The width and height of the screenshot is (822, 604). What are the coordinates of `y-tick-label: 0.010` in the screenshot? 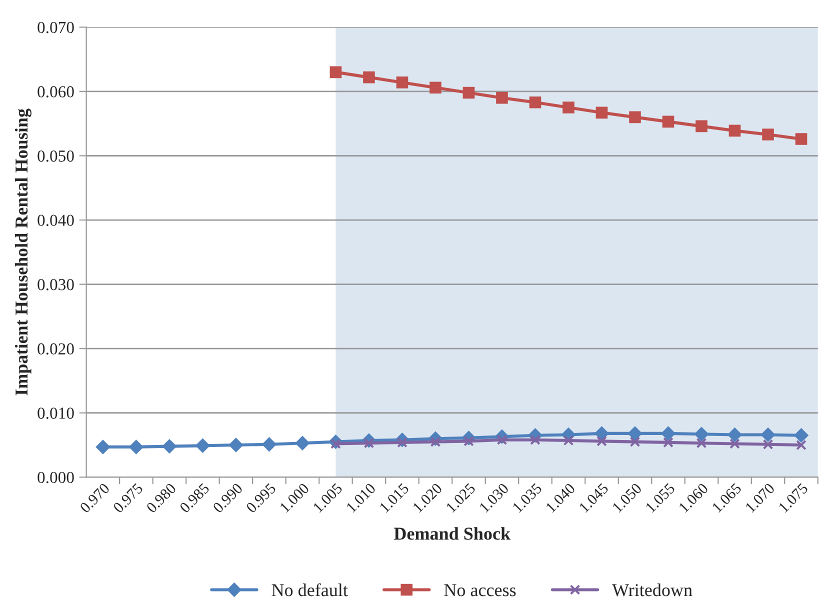 It's located at (56, 413).